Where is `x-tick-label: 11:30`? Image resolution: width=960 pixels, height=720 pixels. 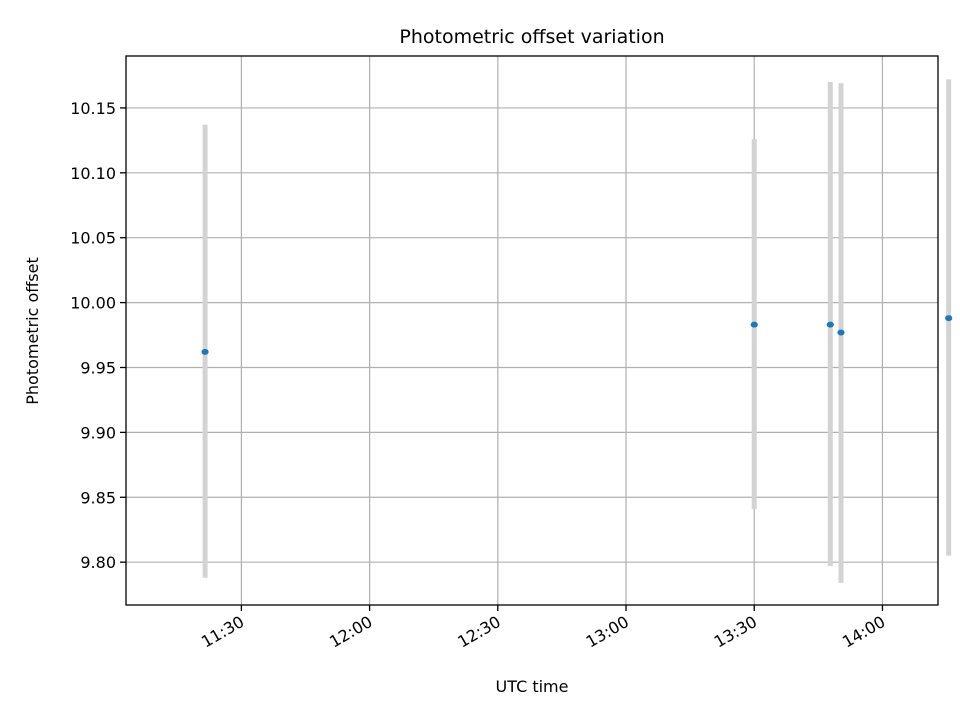 x-tick-label: 11:30 is located at coordinates (222, 632).